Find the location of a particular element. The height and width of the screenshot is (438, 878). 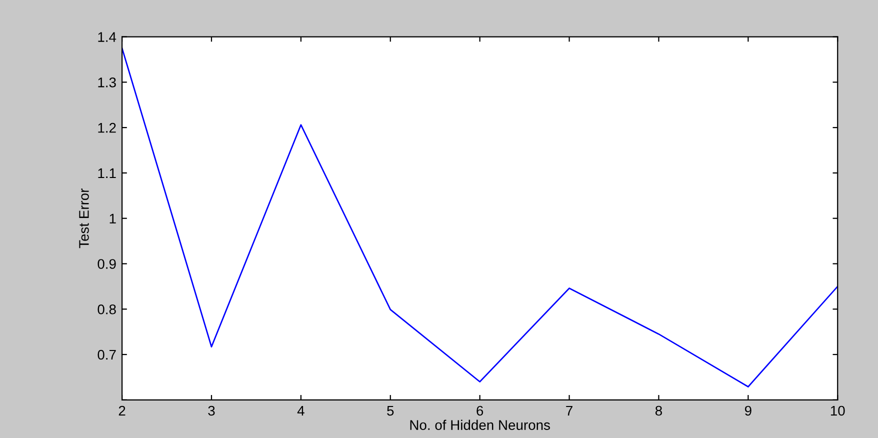

x-tick-label: 3 is located at coordinates (211, 411).